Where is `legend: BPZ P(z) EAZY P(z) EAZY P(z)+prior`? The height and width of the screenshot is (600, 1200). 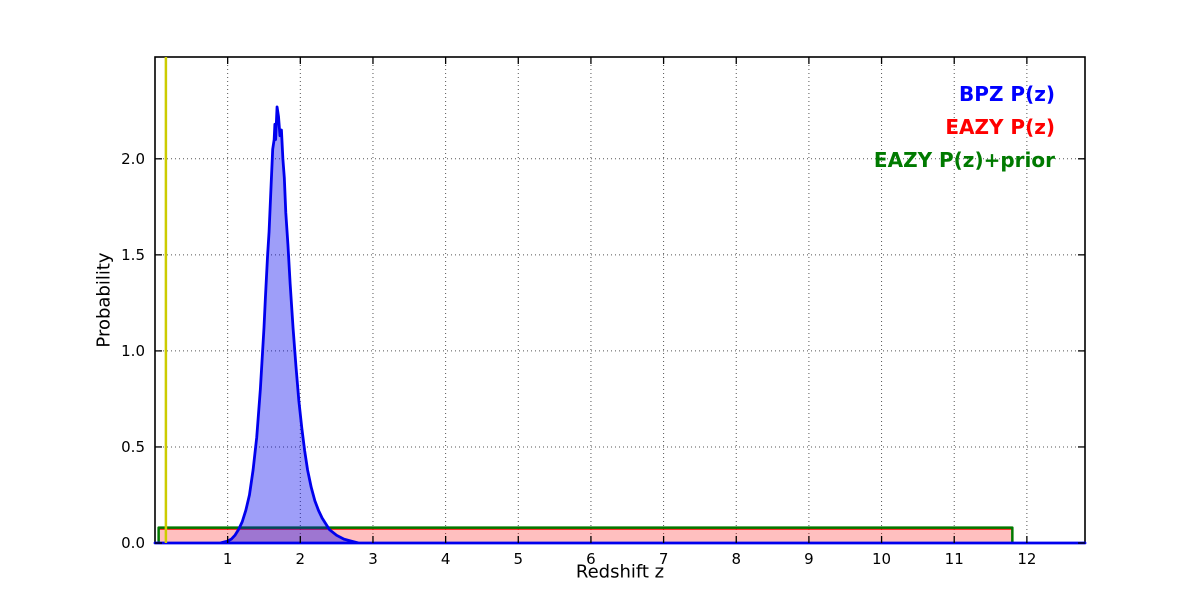
legend: BPZ P(z) EAZY P(z) EAZY P(z)+prior is located at coordinates (964, 127).